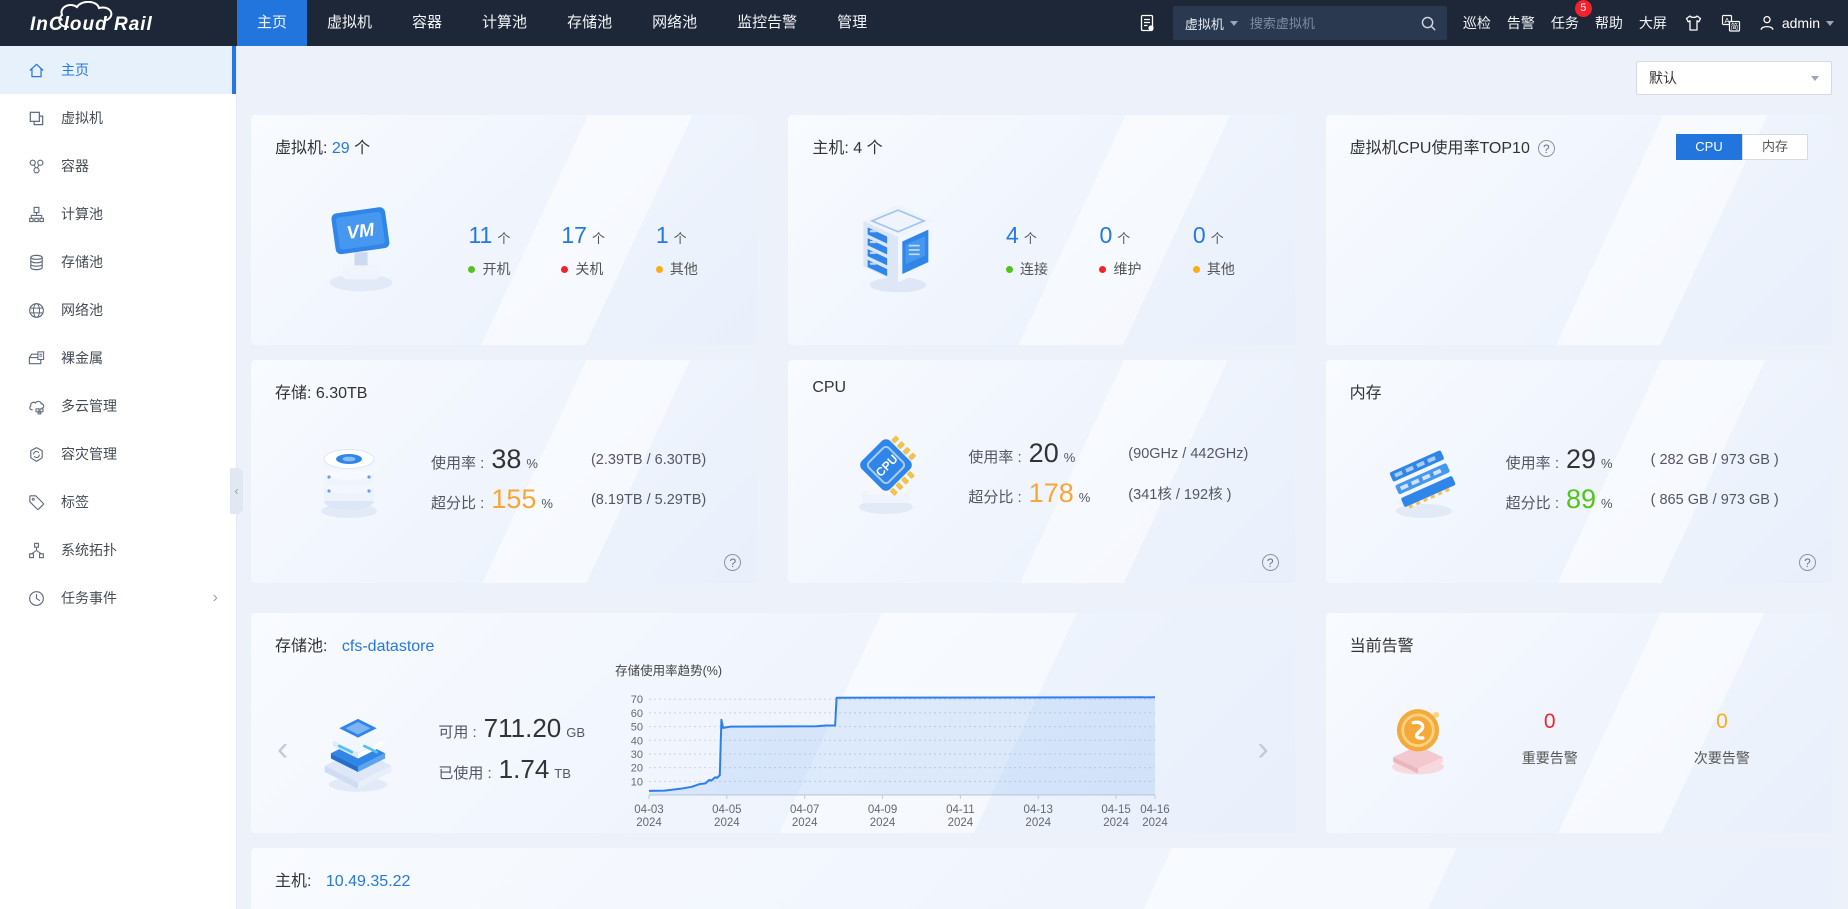 This screenshot has height=909, width=1848. What do you see at coordinates (75, 502) in the screenshot?
I see `sidebar-item-label: 标签` at bounding box center [75, 502].